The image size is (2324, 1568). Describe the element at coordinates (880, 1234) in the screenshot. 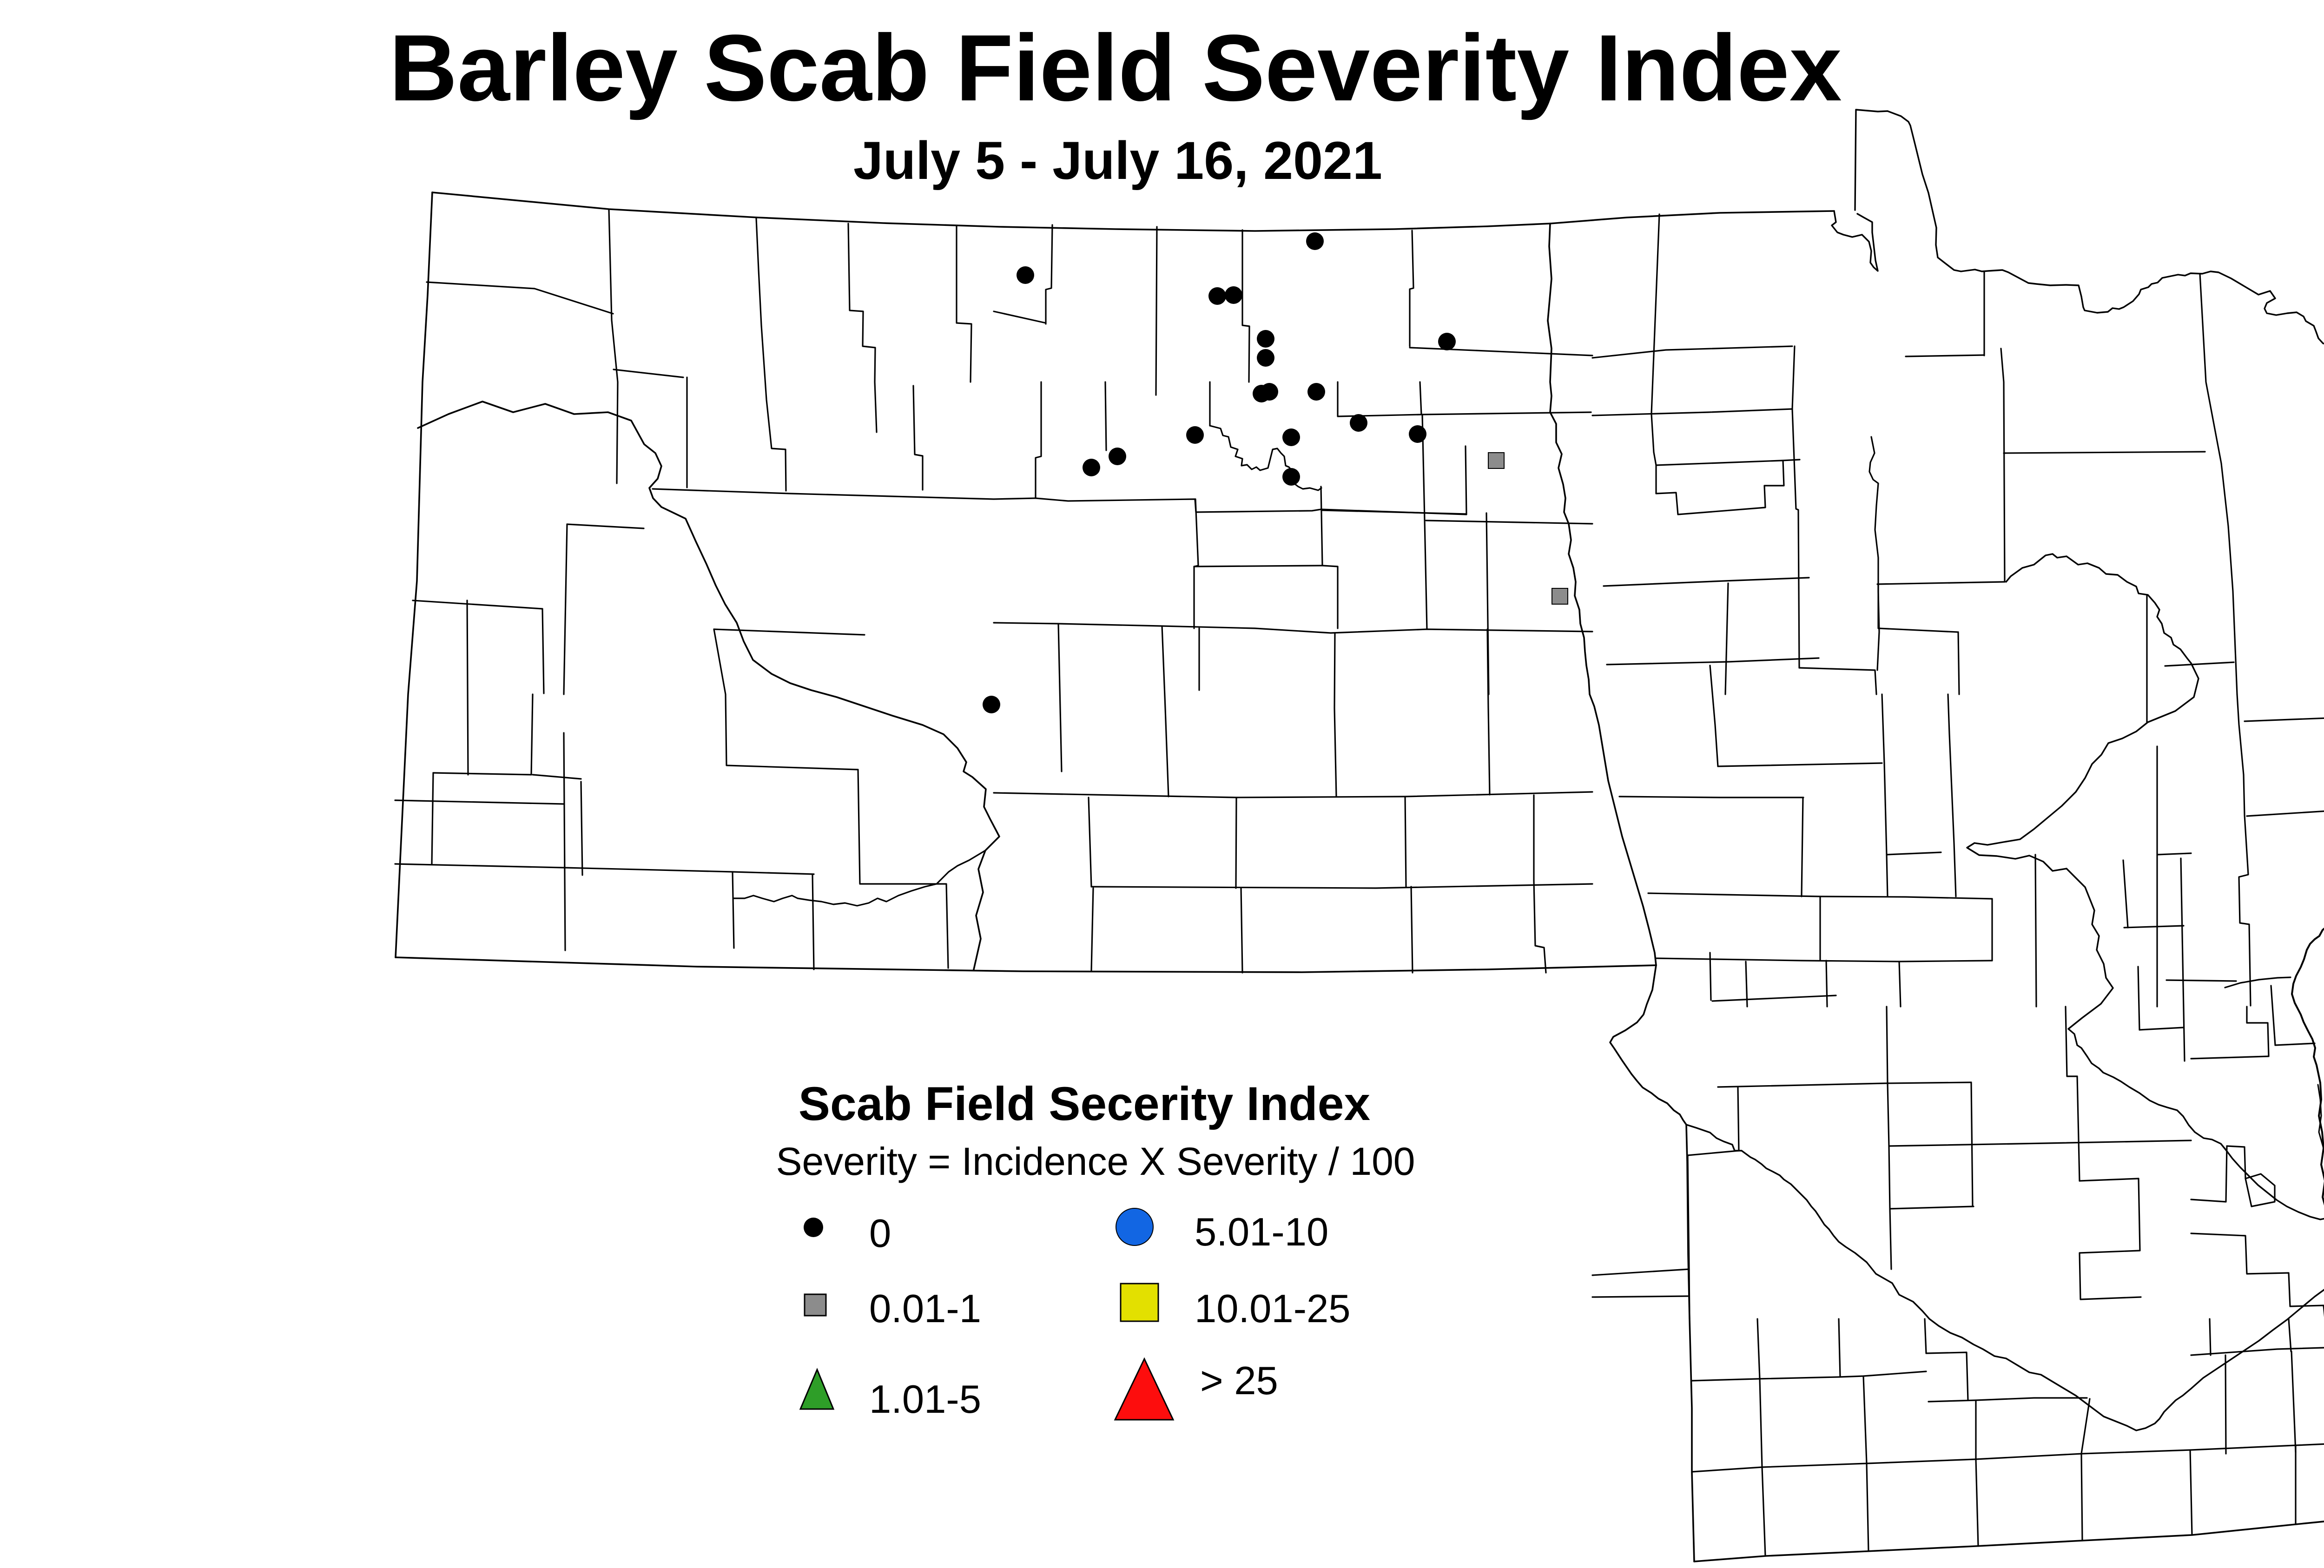

I see `svg-text: 0` at that location.